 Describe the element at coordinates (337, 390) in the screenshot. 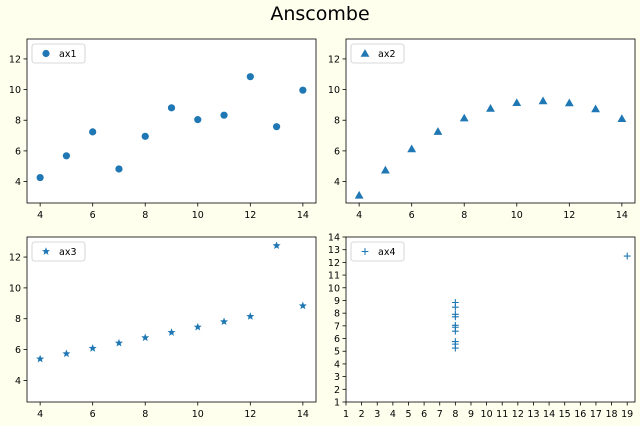

I see `y-tick-label: 2` at that location.